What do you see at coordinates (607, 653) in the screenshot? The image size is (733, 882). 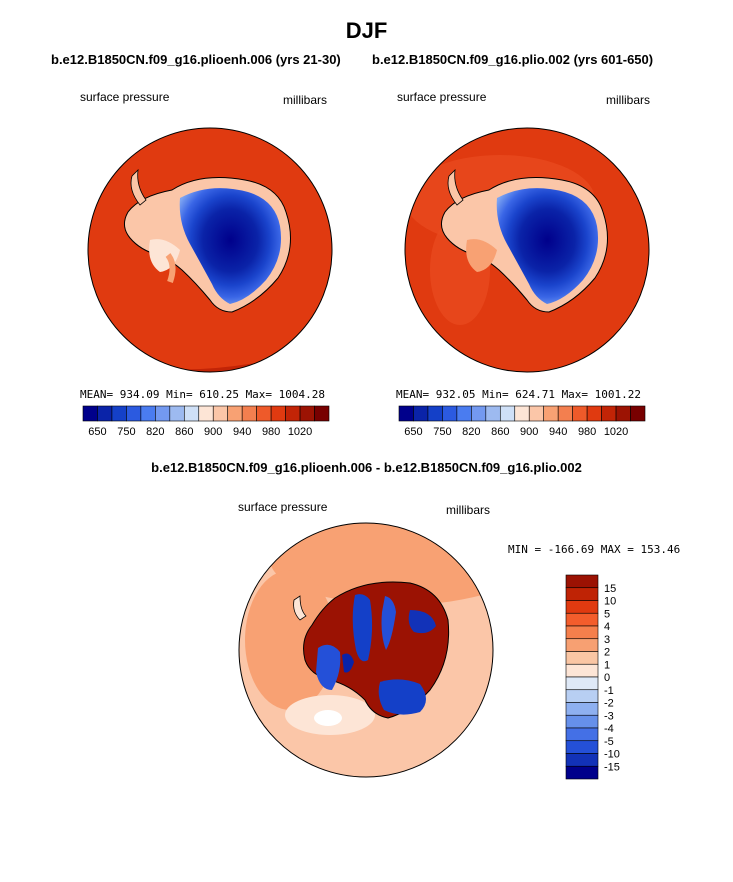 I see `diff-colorbar-label: 2` at bounding box center [607, 653].